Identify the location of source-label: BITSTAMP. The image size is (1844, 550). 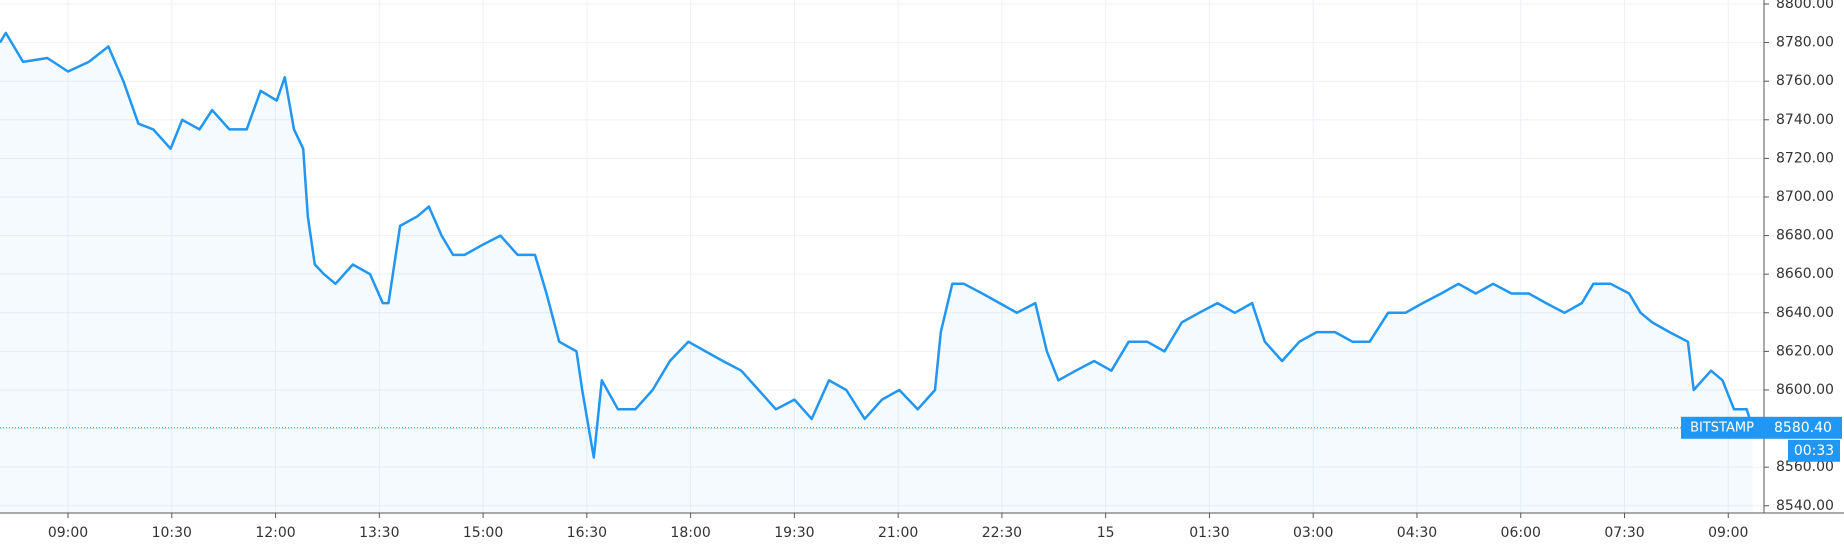
(1722, 427).